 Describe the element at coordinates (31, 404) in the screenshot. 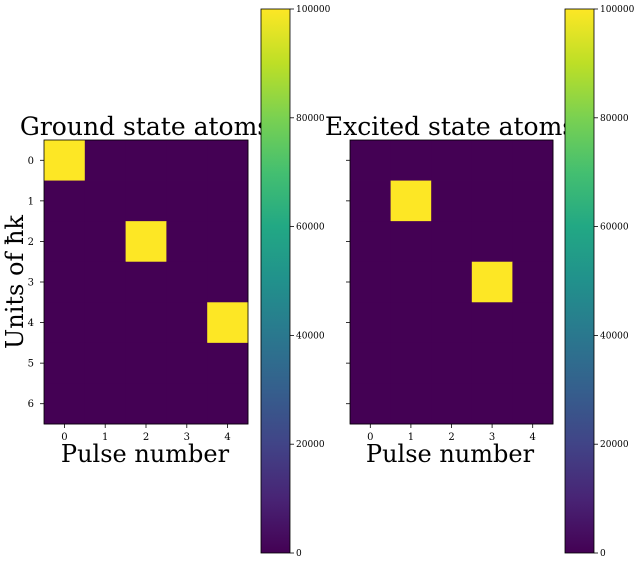

I see `y-tick-label: 6` at that location.